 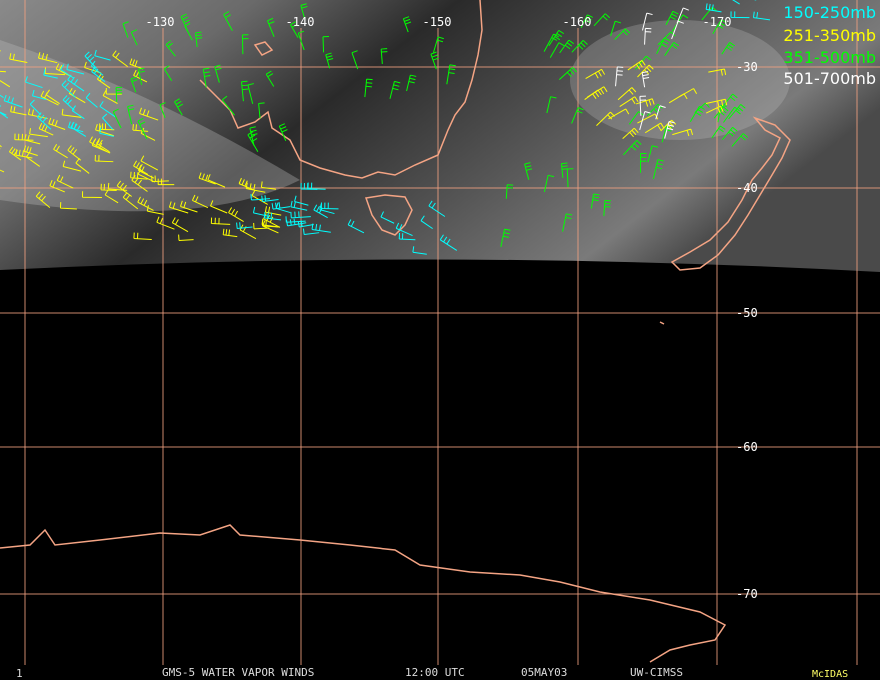 I want to click on longitude-label: -170, so click(x=717, y=22).